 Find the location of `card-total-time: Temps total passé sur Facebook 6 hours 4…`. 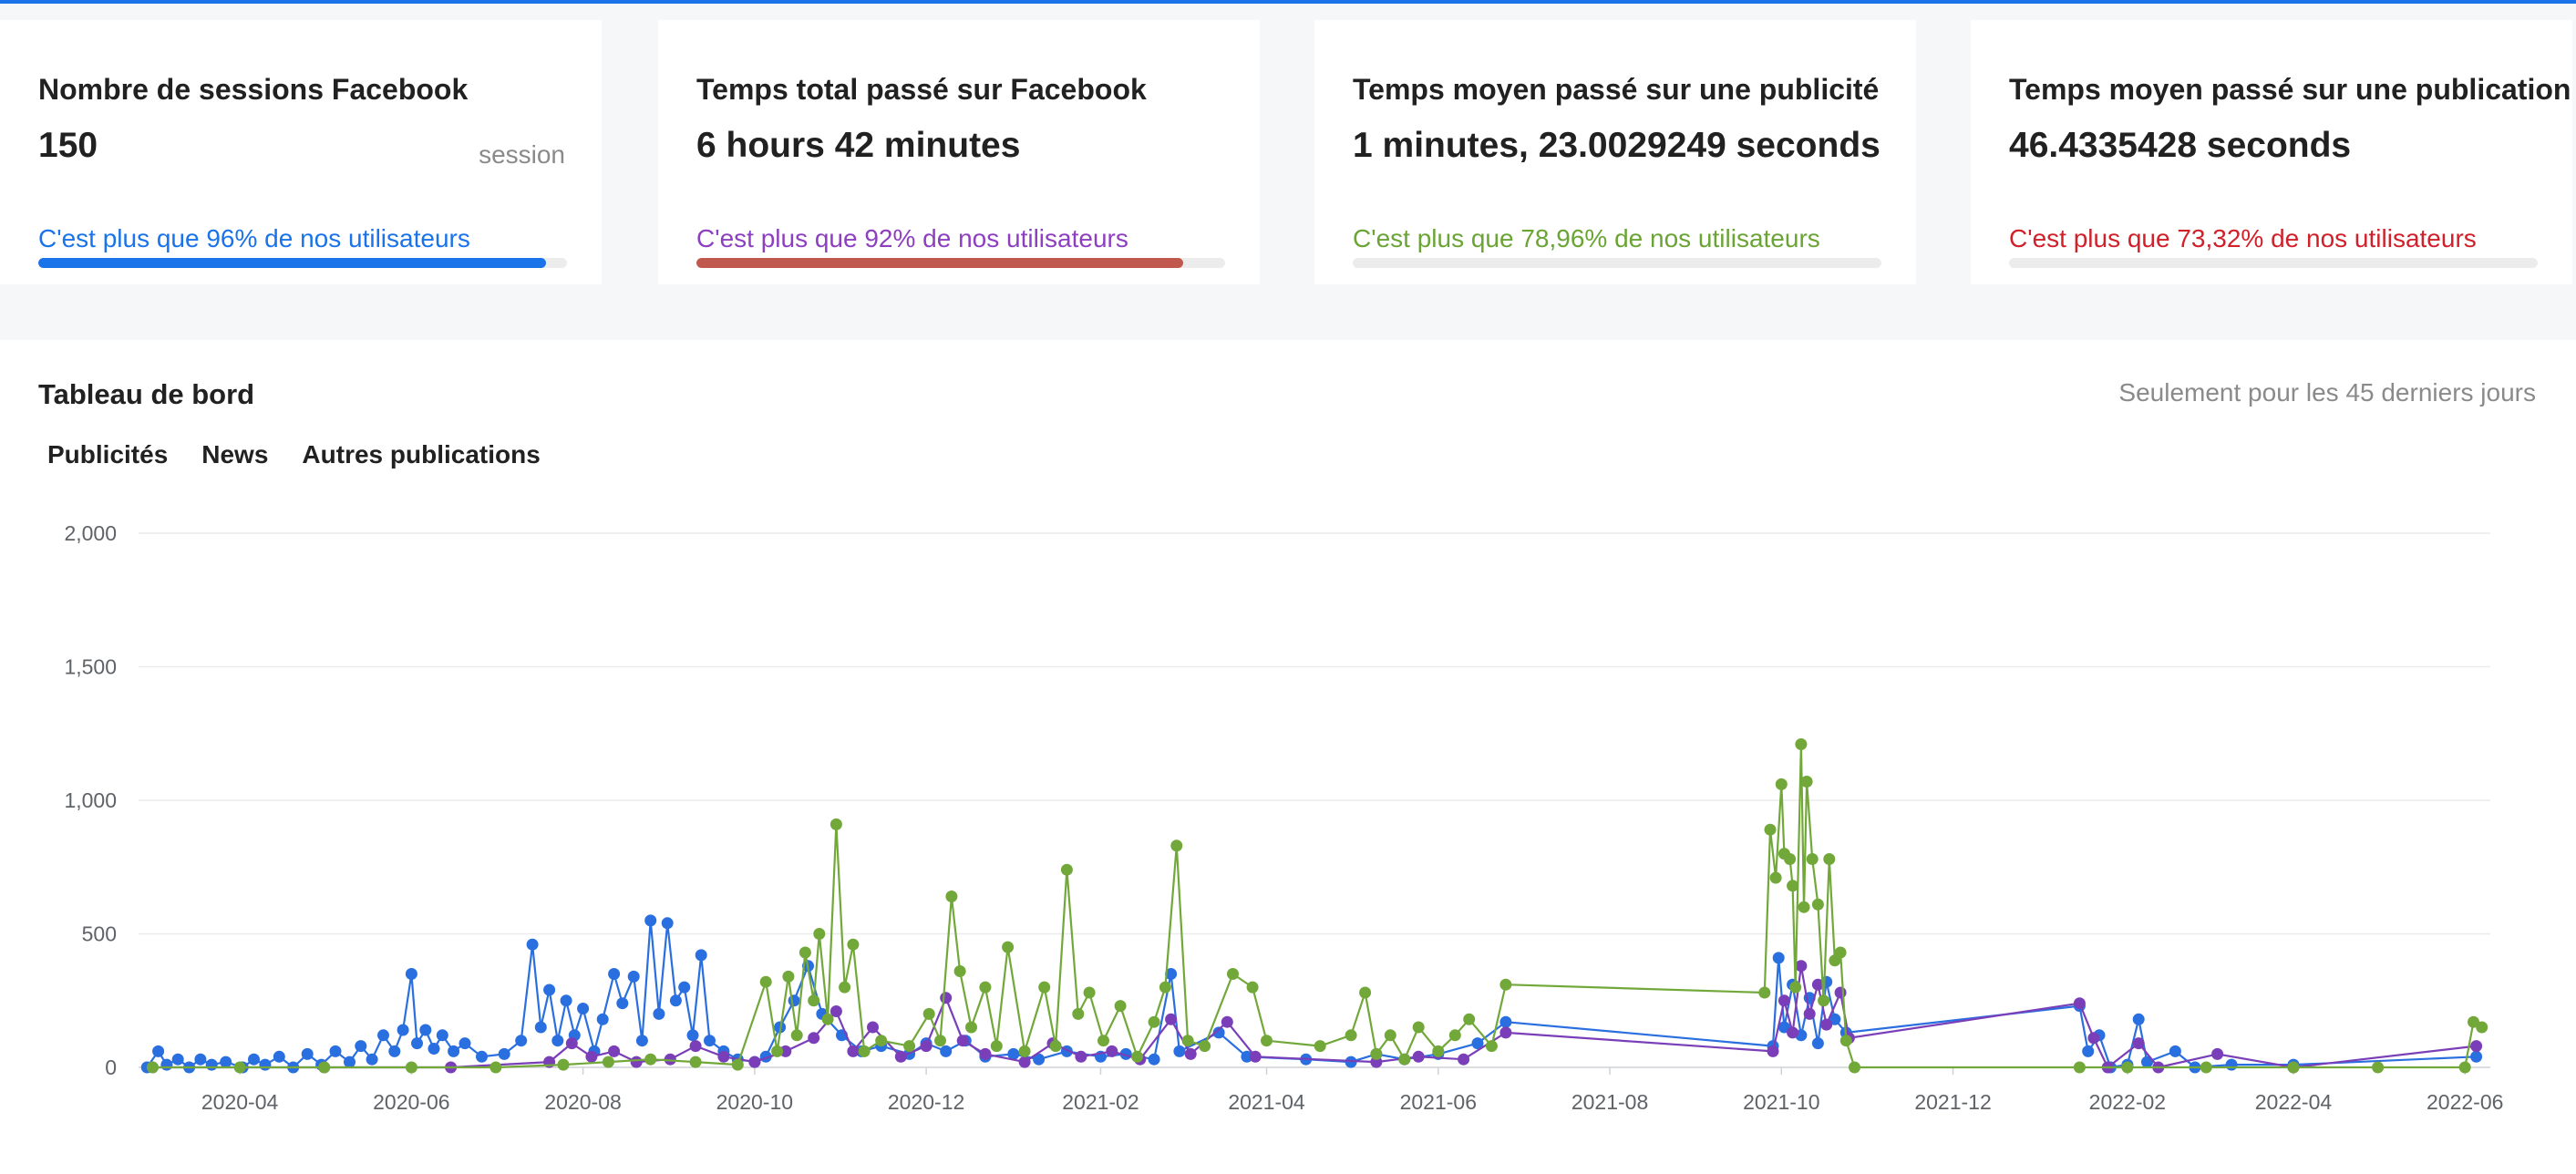

card-total-time: Temps total passé sur Facebook 6 hours 4… is located at coordinates (959, 152).